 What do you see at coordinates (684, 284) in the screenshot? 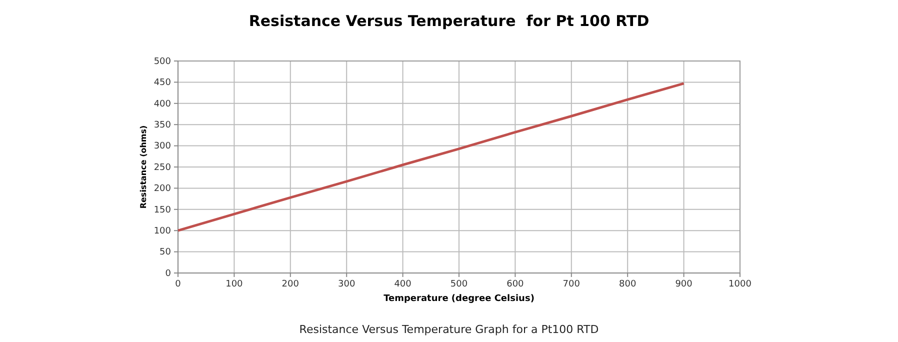
I see `x-tick-label: 900` at bounding box center [684, 284].